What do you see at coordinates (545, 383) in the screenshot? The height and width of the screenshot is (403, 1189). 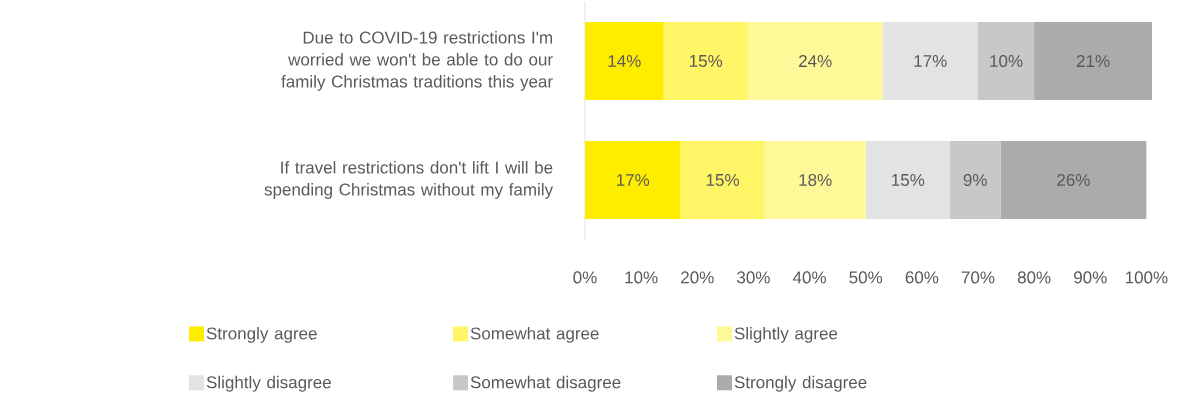 I see `legend-label: Somewhat disagree` at bounding box center [545, 383].